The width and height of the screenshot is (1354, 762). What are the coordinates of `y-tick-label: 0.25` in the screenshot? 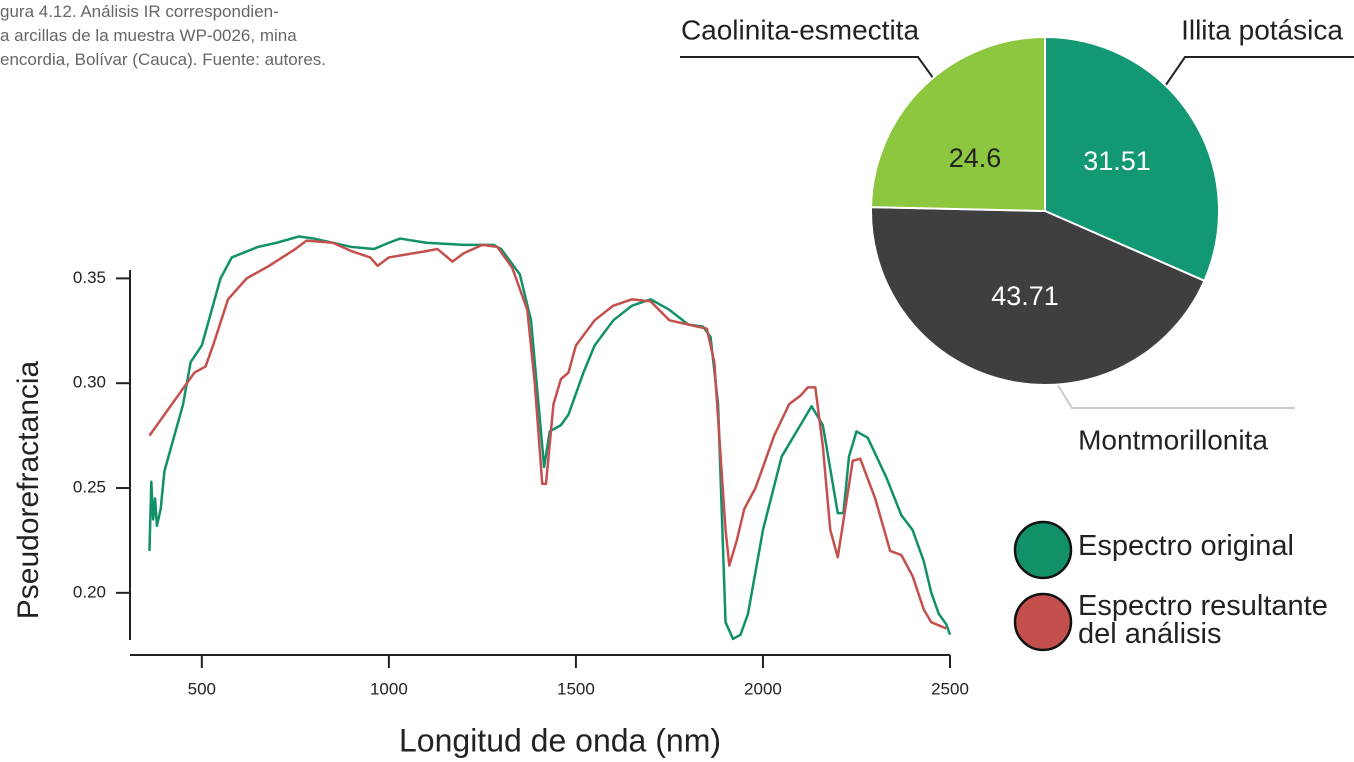 It's located at (89, 487).